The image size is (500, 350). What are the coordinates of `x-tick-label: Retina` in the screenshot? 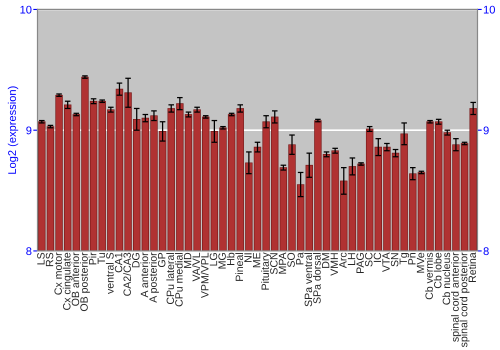 It's located at (472, 267).